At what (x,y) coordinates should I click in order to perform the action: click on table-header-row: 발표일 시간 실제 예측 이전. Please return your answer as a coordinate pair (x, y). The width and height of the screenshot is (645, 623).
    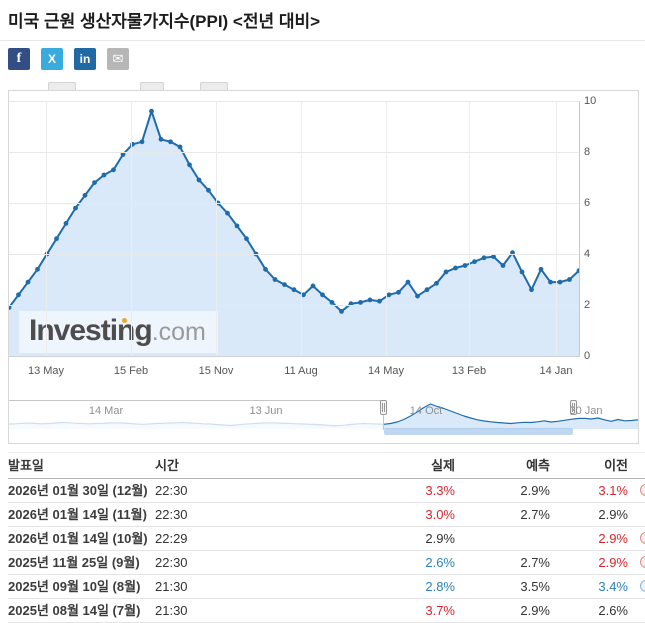
    Looking at the image, I should click on (326, 466).